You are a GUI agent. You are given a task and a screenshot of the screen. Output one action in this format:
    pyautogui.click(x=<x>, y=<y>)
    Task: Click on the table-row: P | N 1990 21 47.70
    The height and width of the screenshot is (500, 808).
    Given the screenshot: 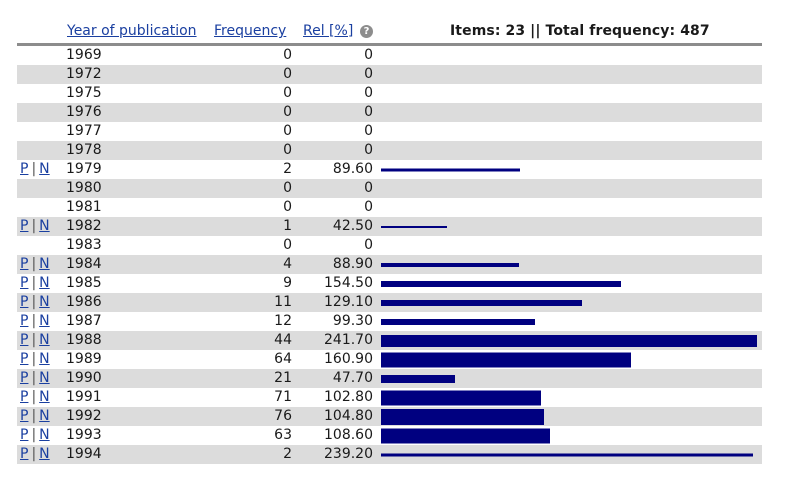 What is the action you would take?
    pyautogui.click(x=389, y=378)
    